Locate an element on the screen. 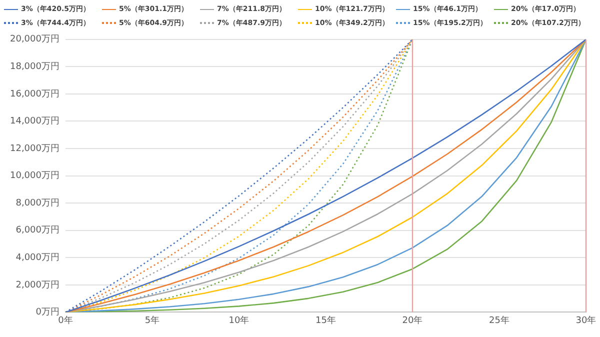 Image resolution: width=600 pixels, height=337 pixels. x-tick-label: 0年 is located at coordinates (65, 320).